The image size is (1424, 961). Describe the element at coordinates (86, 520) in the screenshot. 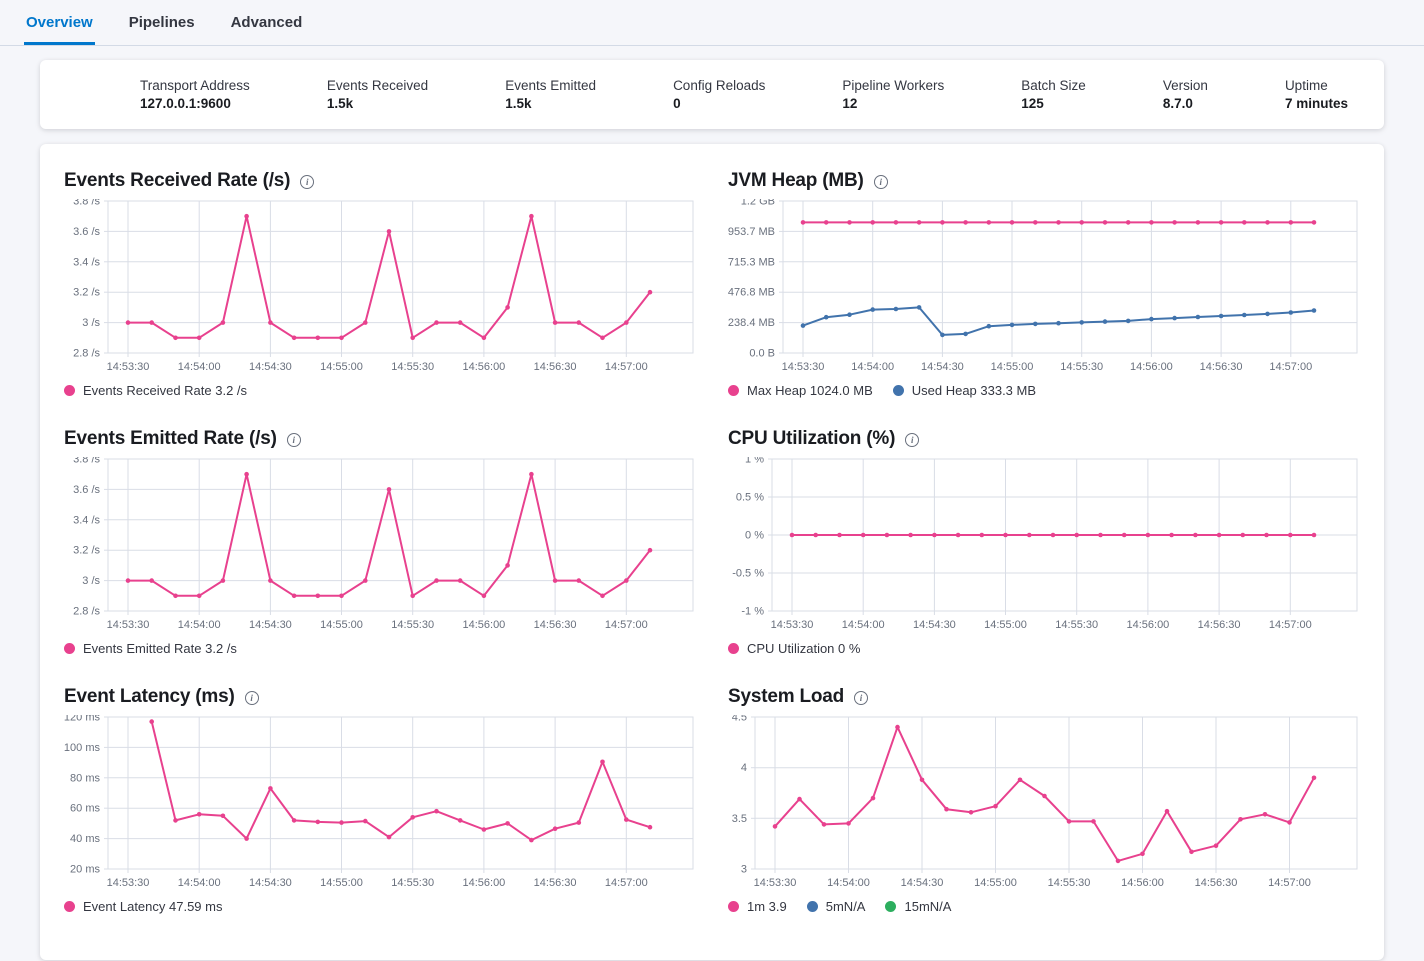

I see `svg-text: 3.4 /s` at that location.